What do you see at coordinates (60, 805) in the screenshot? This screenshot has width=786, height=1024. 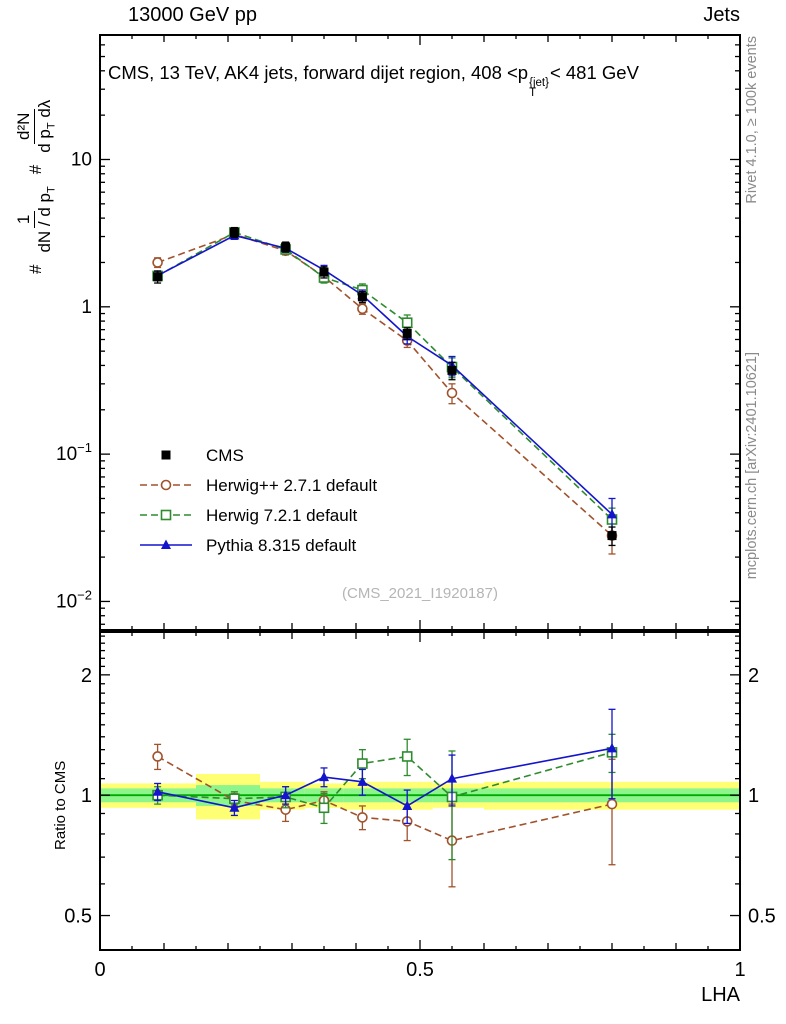 I see `ratio-axis-label: Ratio to CMS` at bounding box center [60, 805].